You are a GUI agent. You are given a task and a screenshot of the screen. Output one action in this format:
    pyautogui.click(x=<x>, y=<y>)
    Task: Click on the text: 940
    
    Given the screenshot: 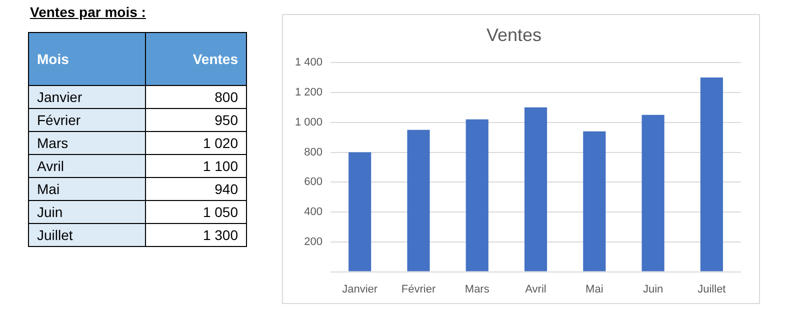 What is the action you would take?
    pyautogui.click(x=196, y=189)
    